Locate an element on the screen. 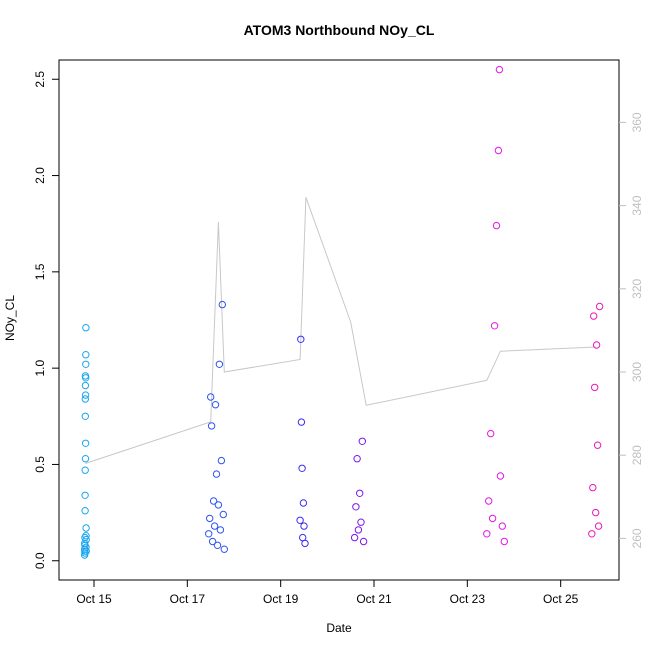  x-tick-label: Oct 15 is located at coordinates (94, 599).